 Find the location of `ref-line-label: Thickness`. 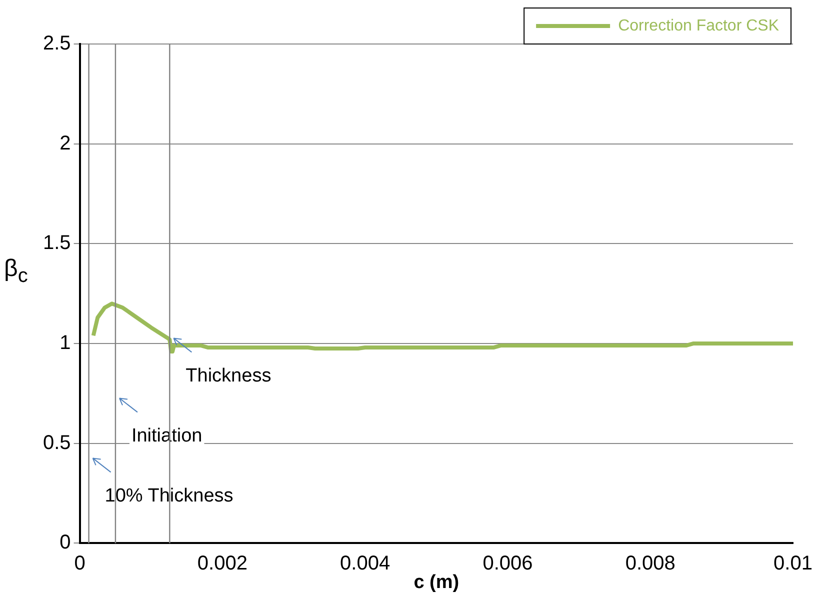

ref-line-label: Thickness is located at coordinates (229, 375).